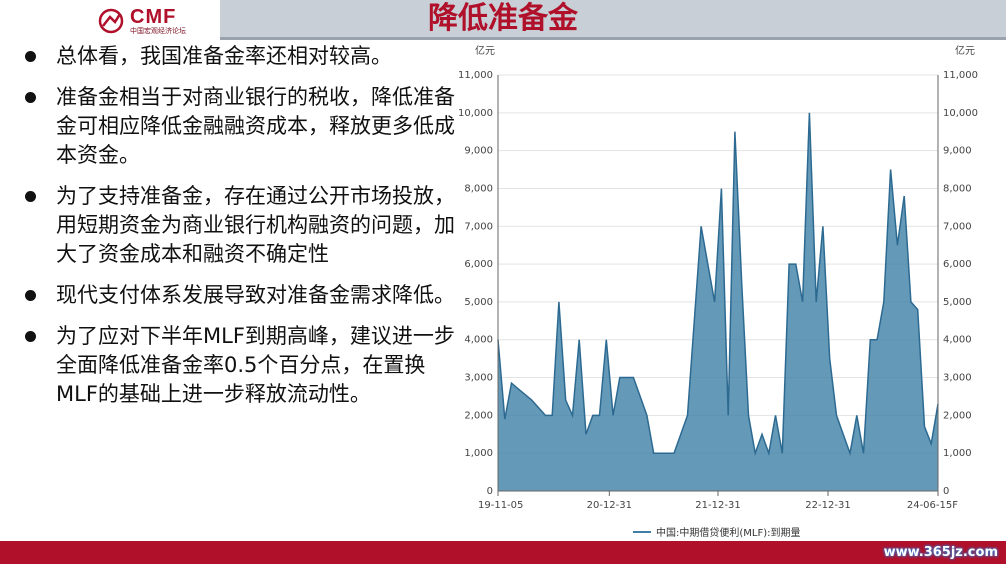 The height and width of the screenshot is (564, 1006). Describe the element at coordinates (932, 505) in the screenshot. I see `x-tick-label: 24-06-15F` at that location.